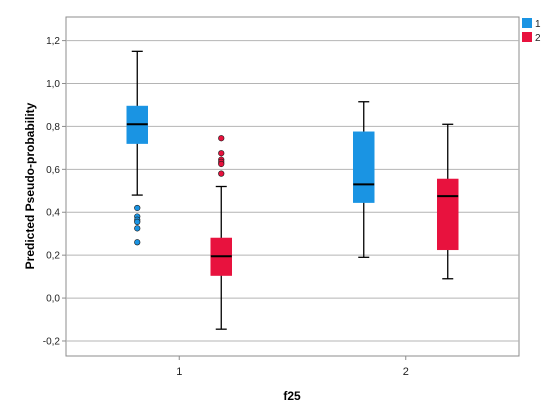 This screenshot has height=416, width=550. What do you see at coordinates (53, 299) in the screenshot?
I see `y-tick-label: 0,0` at bounding box center [53, 299].